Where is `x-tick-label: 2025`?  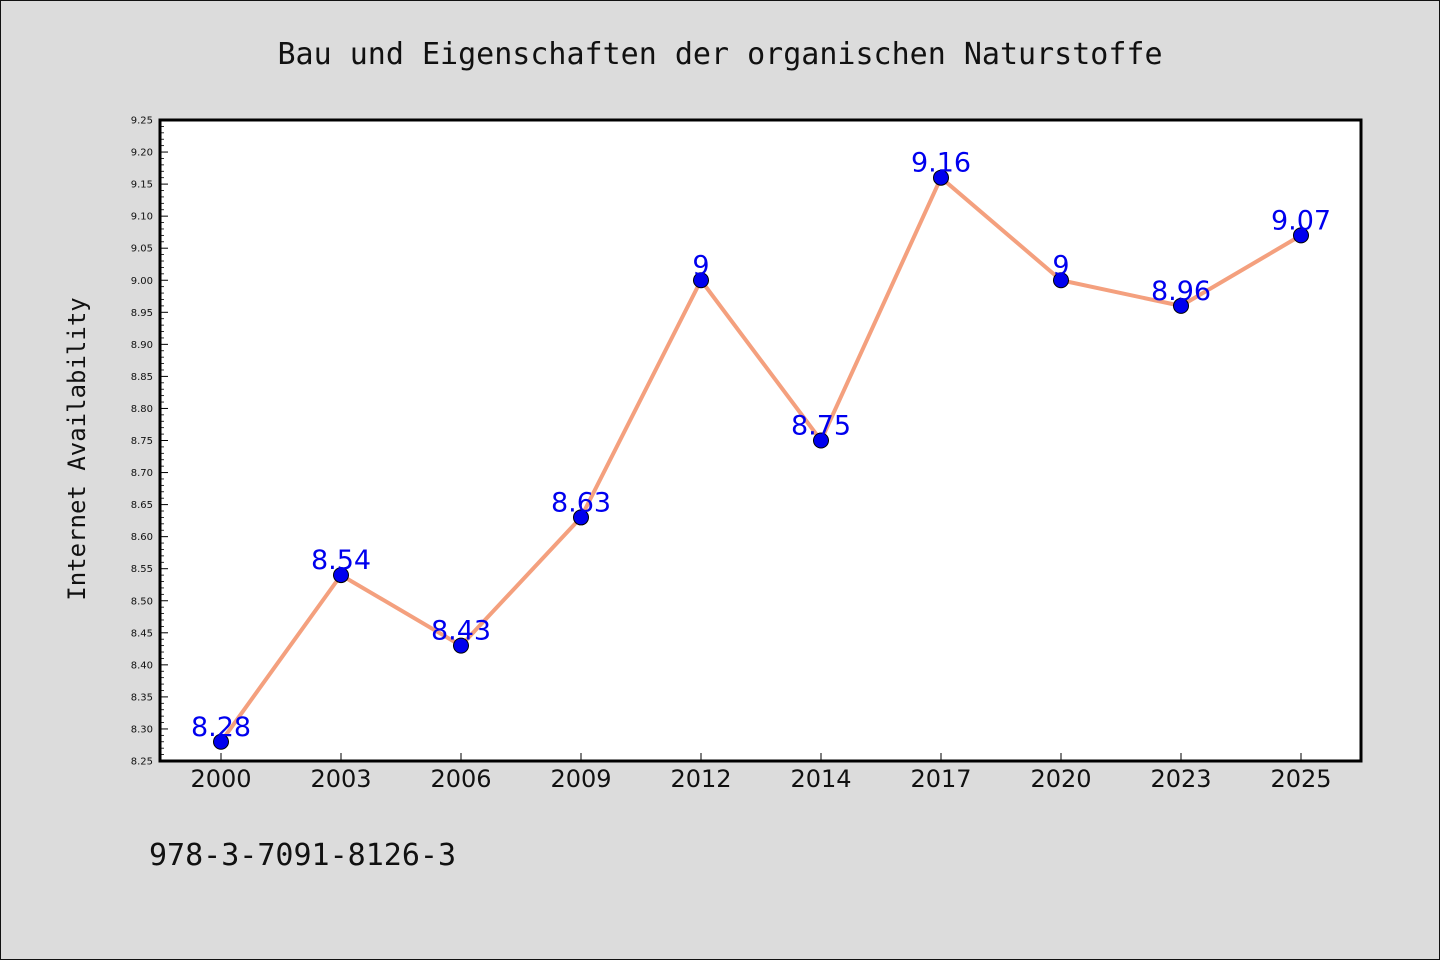
x-tick-label: 2025 is located at coordinates (1300, 779).